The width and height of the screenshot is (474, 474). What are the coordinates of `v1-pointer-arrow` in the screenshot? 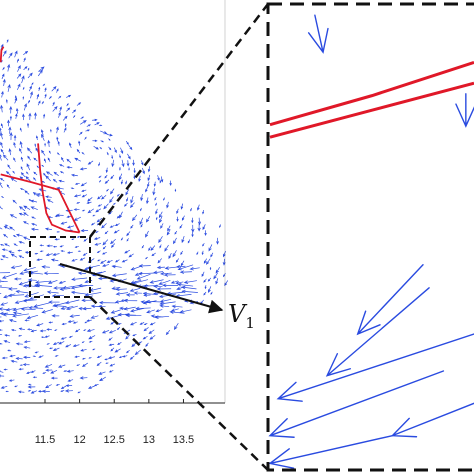 It's located at (141, 288).